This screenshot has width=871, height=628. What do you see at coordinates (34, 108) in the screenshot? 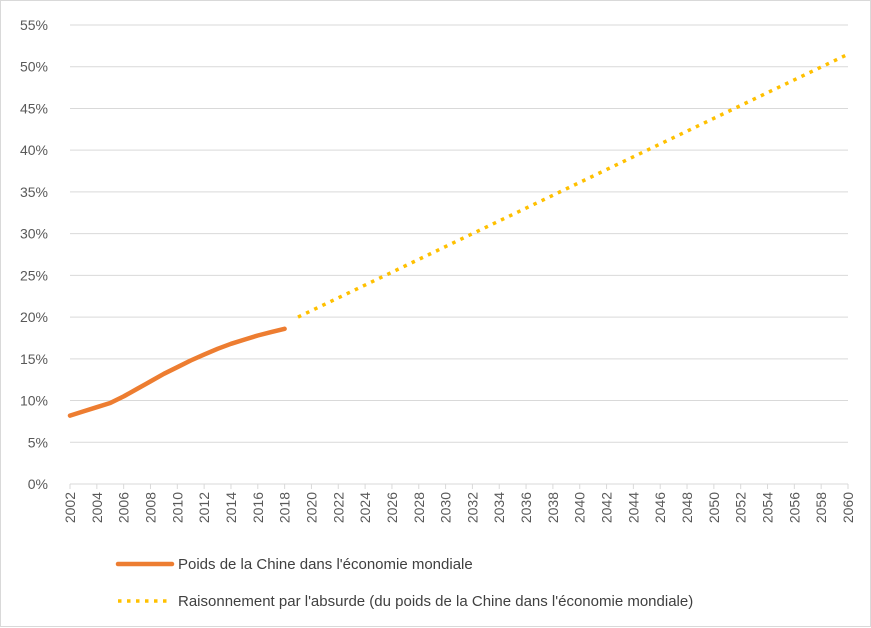
I see `y-tick-label: 45%` at bounding box center [34, 108].